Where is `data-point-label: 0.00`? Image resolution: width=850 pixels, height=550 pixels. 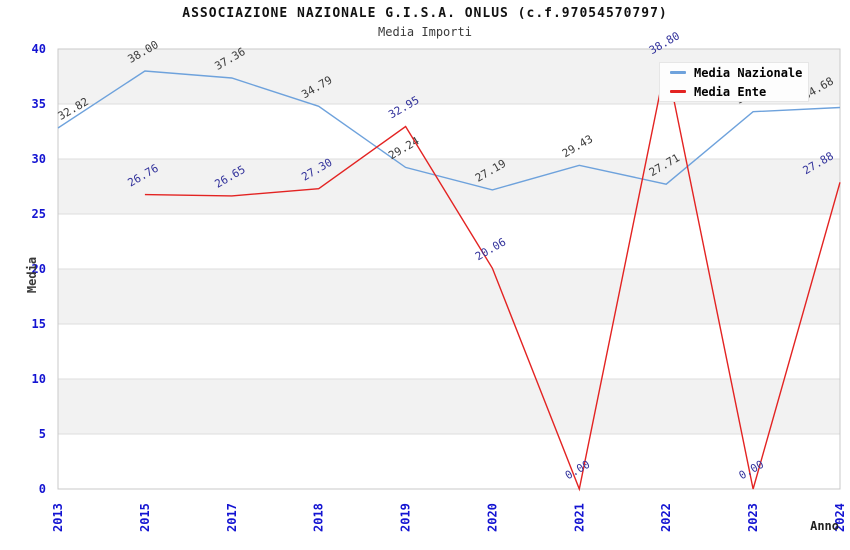
data-point-label: 0.00 is located at coordinates (577, 470).